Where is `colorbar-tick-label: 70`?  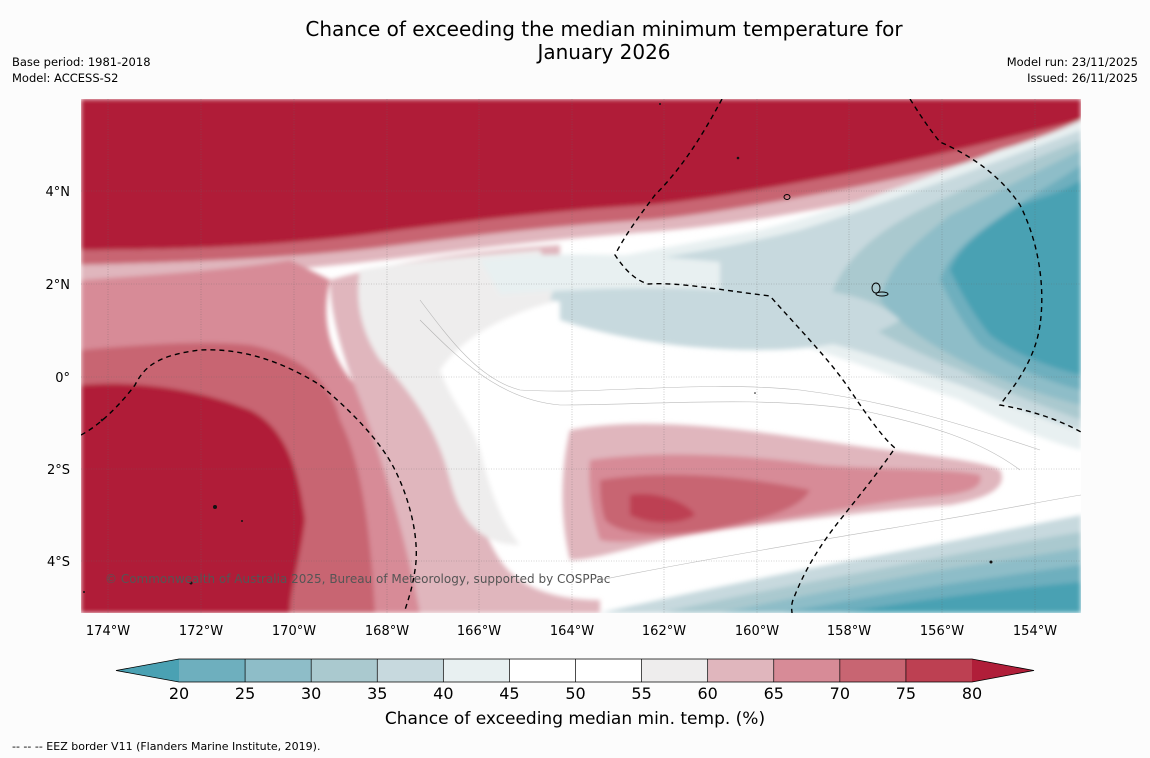 colorbar-tick-label: 70 is located at coordinates (840, 692).